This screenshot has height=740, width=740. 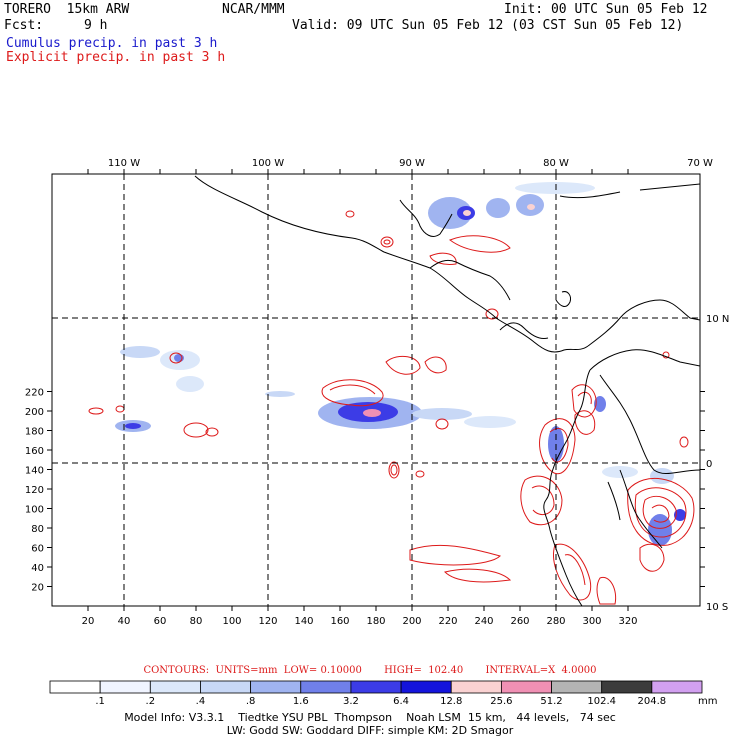 What do you see at coordinates (708, 701) in the screenshot?
I see `colorbar-unit: mm` at bounding box center [708, 701].